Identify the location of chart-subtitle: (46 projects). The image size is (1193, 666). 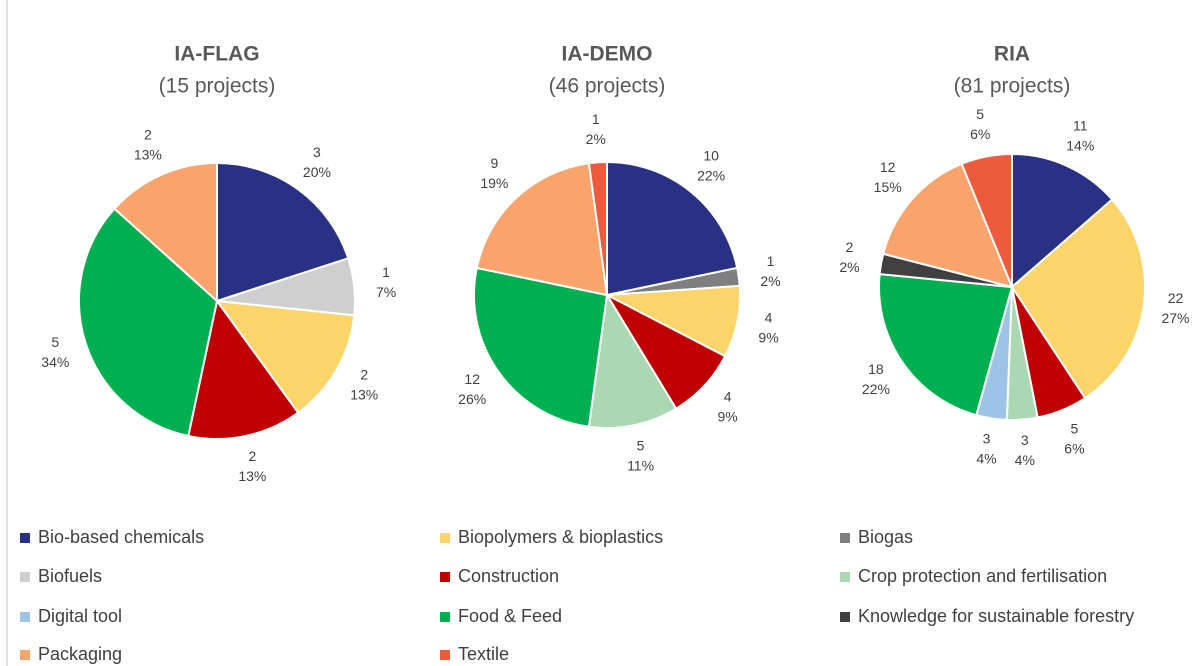
(607, 86).